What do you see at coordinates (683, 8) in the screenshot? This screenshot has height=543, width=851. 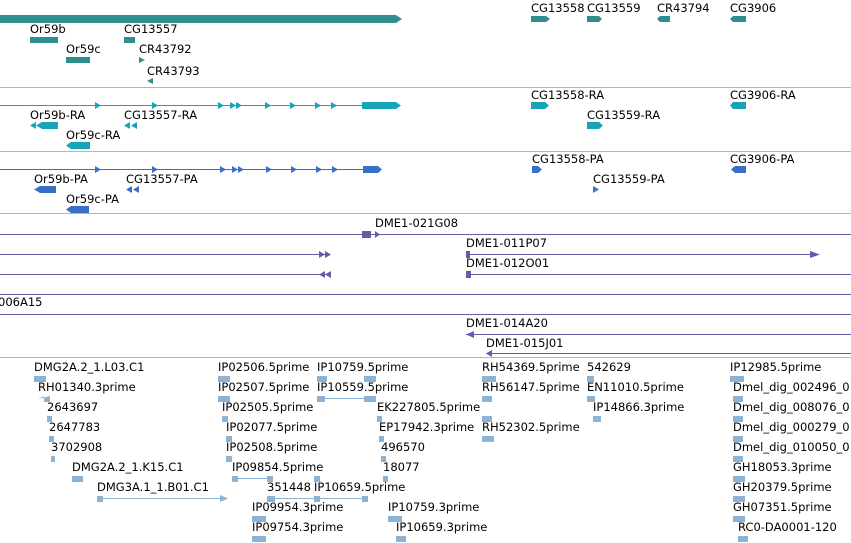 I see `feature-label: CR43794` at bounding box center [683, 8].